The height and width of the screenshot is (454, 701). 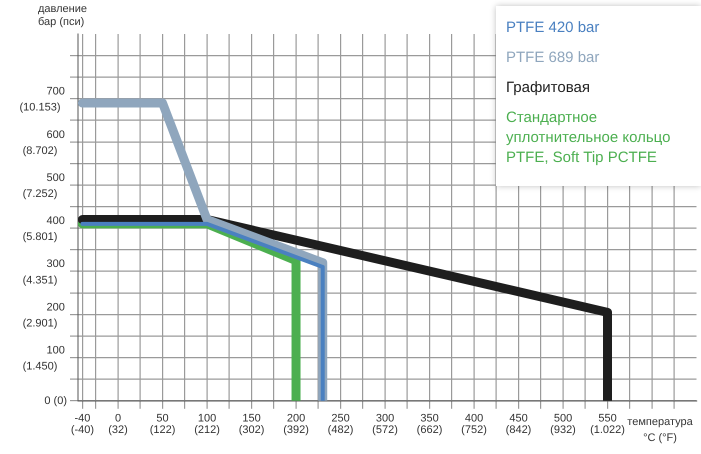 I want to click on x-tick-label: 150, so click(x=251, y=418).